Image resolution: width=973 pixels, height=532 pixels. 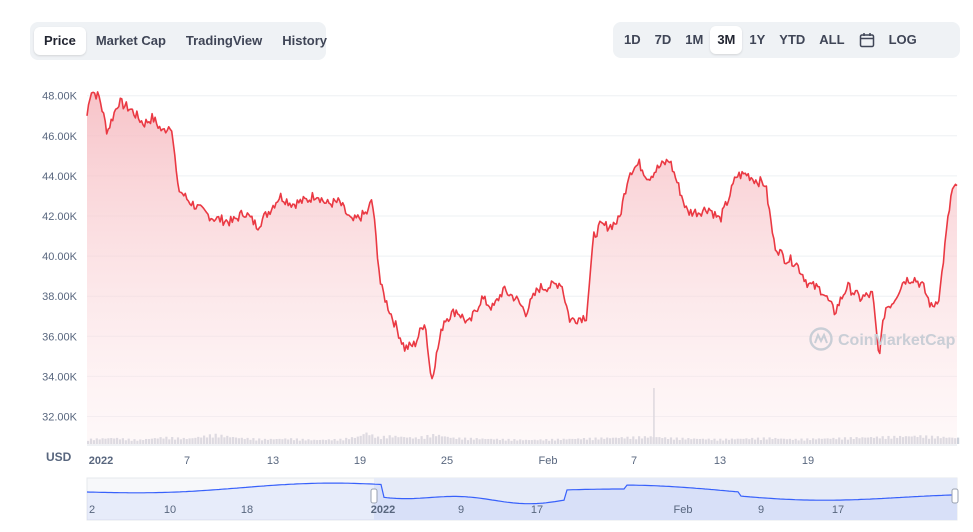 What do you see at coordinates (247, 510) in the screenshot?
I see `navigator-tick-label: 18` at bounding box center [247, 510].